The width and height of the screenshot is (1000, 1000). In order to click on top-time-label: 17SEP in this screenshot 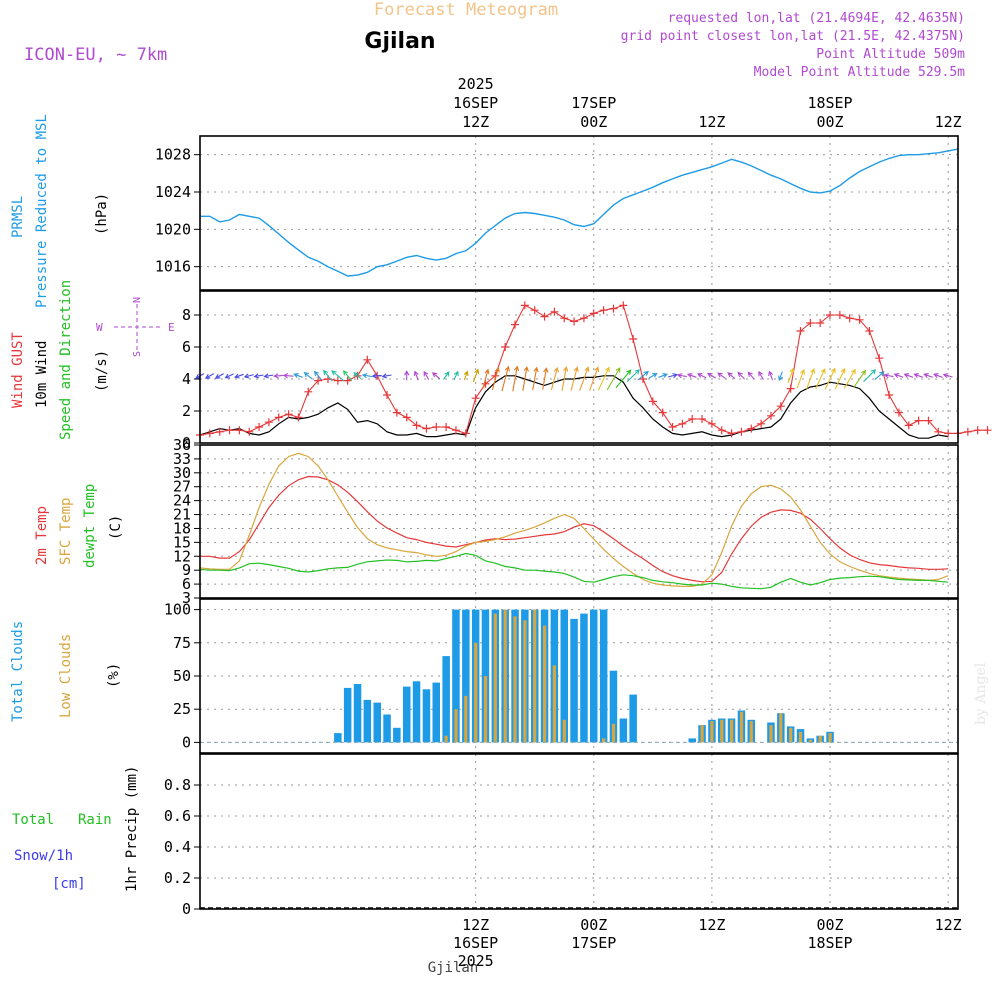, I will do `click(593, 103)`.